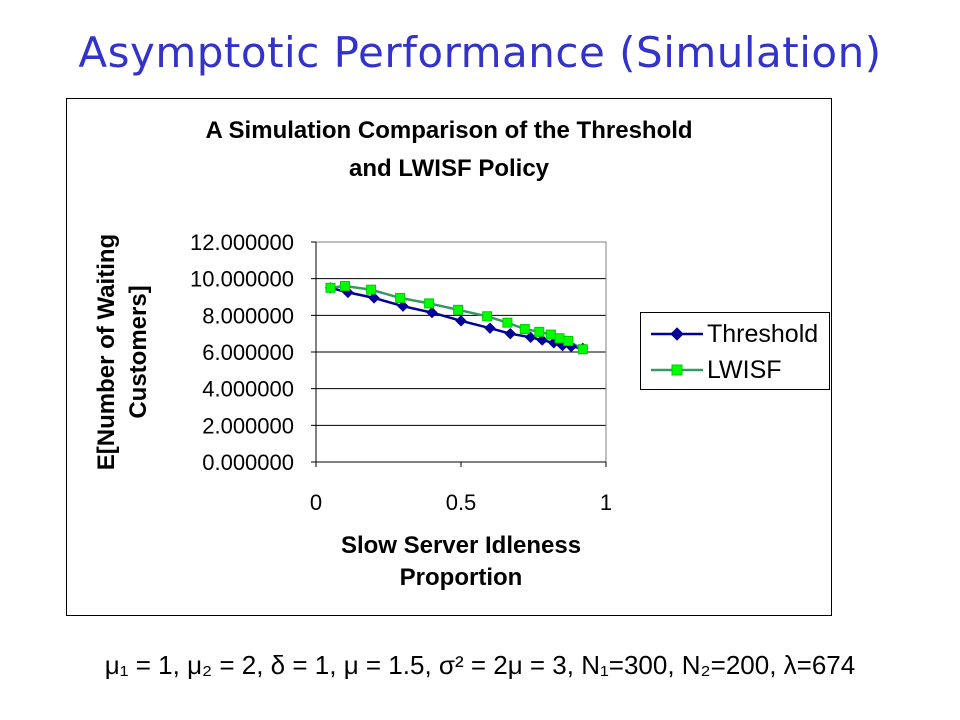 This screenshot has height=720, width=960. I want to click on chart-title-line2: and LWISF Policy, so click(449, 168).